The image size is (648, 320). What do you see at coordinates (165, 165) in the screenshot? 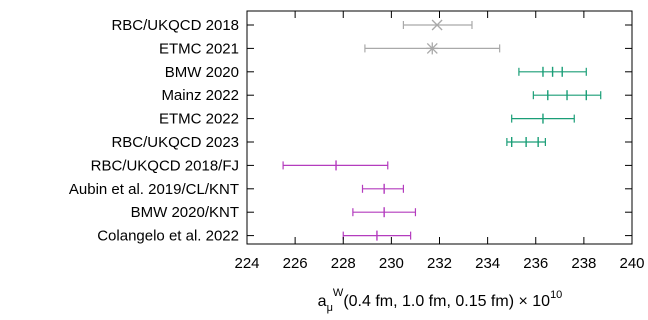
I see `y-label: RBC/UKQCD 2018/FJ` at bounding box center [165, 165].